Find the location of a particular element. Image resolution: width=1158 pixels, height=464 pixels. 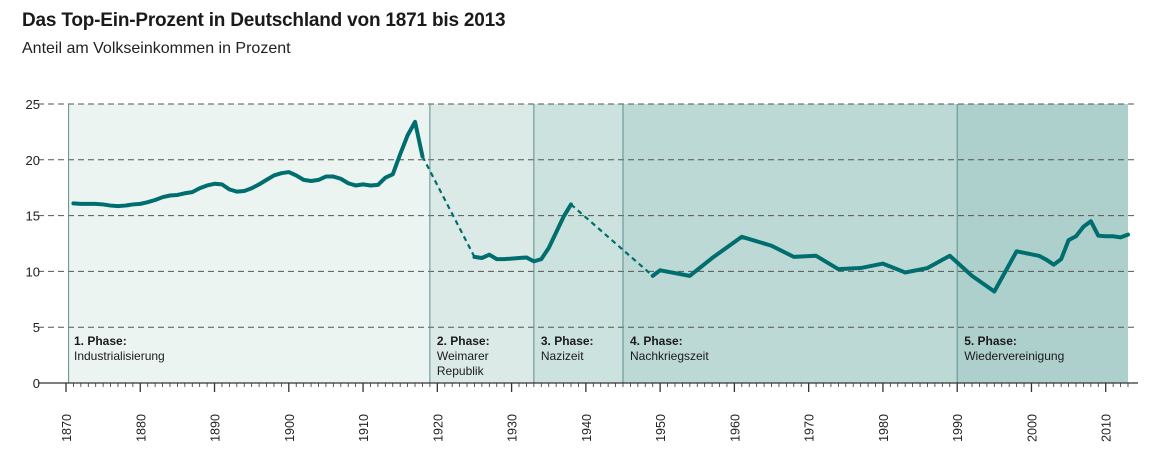

x-tick-label-2000: 2000 is located at coordinates (1032, 428).